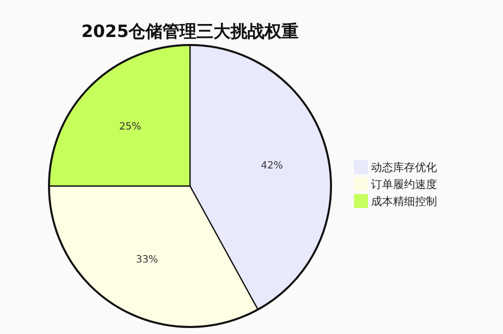 This screenshot has height=334, width=503. I want to click on legend-label: 成本精细控制, so click(404, 201).